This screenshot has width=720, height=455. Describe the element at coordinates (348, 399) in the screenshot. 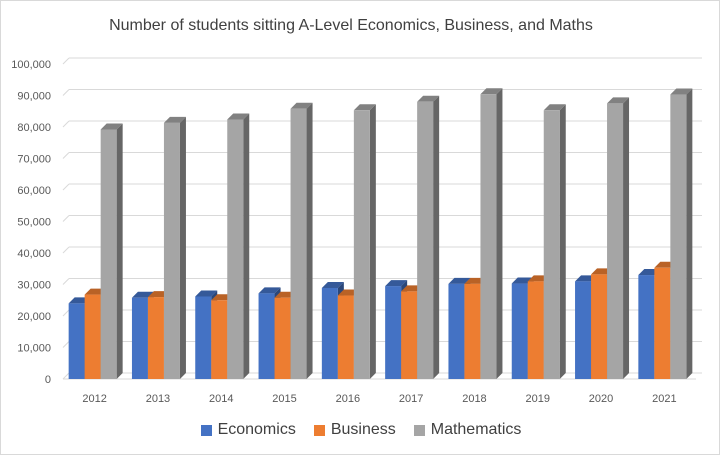

I see `x-tick-label: 2016` at that location.